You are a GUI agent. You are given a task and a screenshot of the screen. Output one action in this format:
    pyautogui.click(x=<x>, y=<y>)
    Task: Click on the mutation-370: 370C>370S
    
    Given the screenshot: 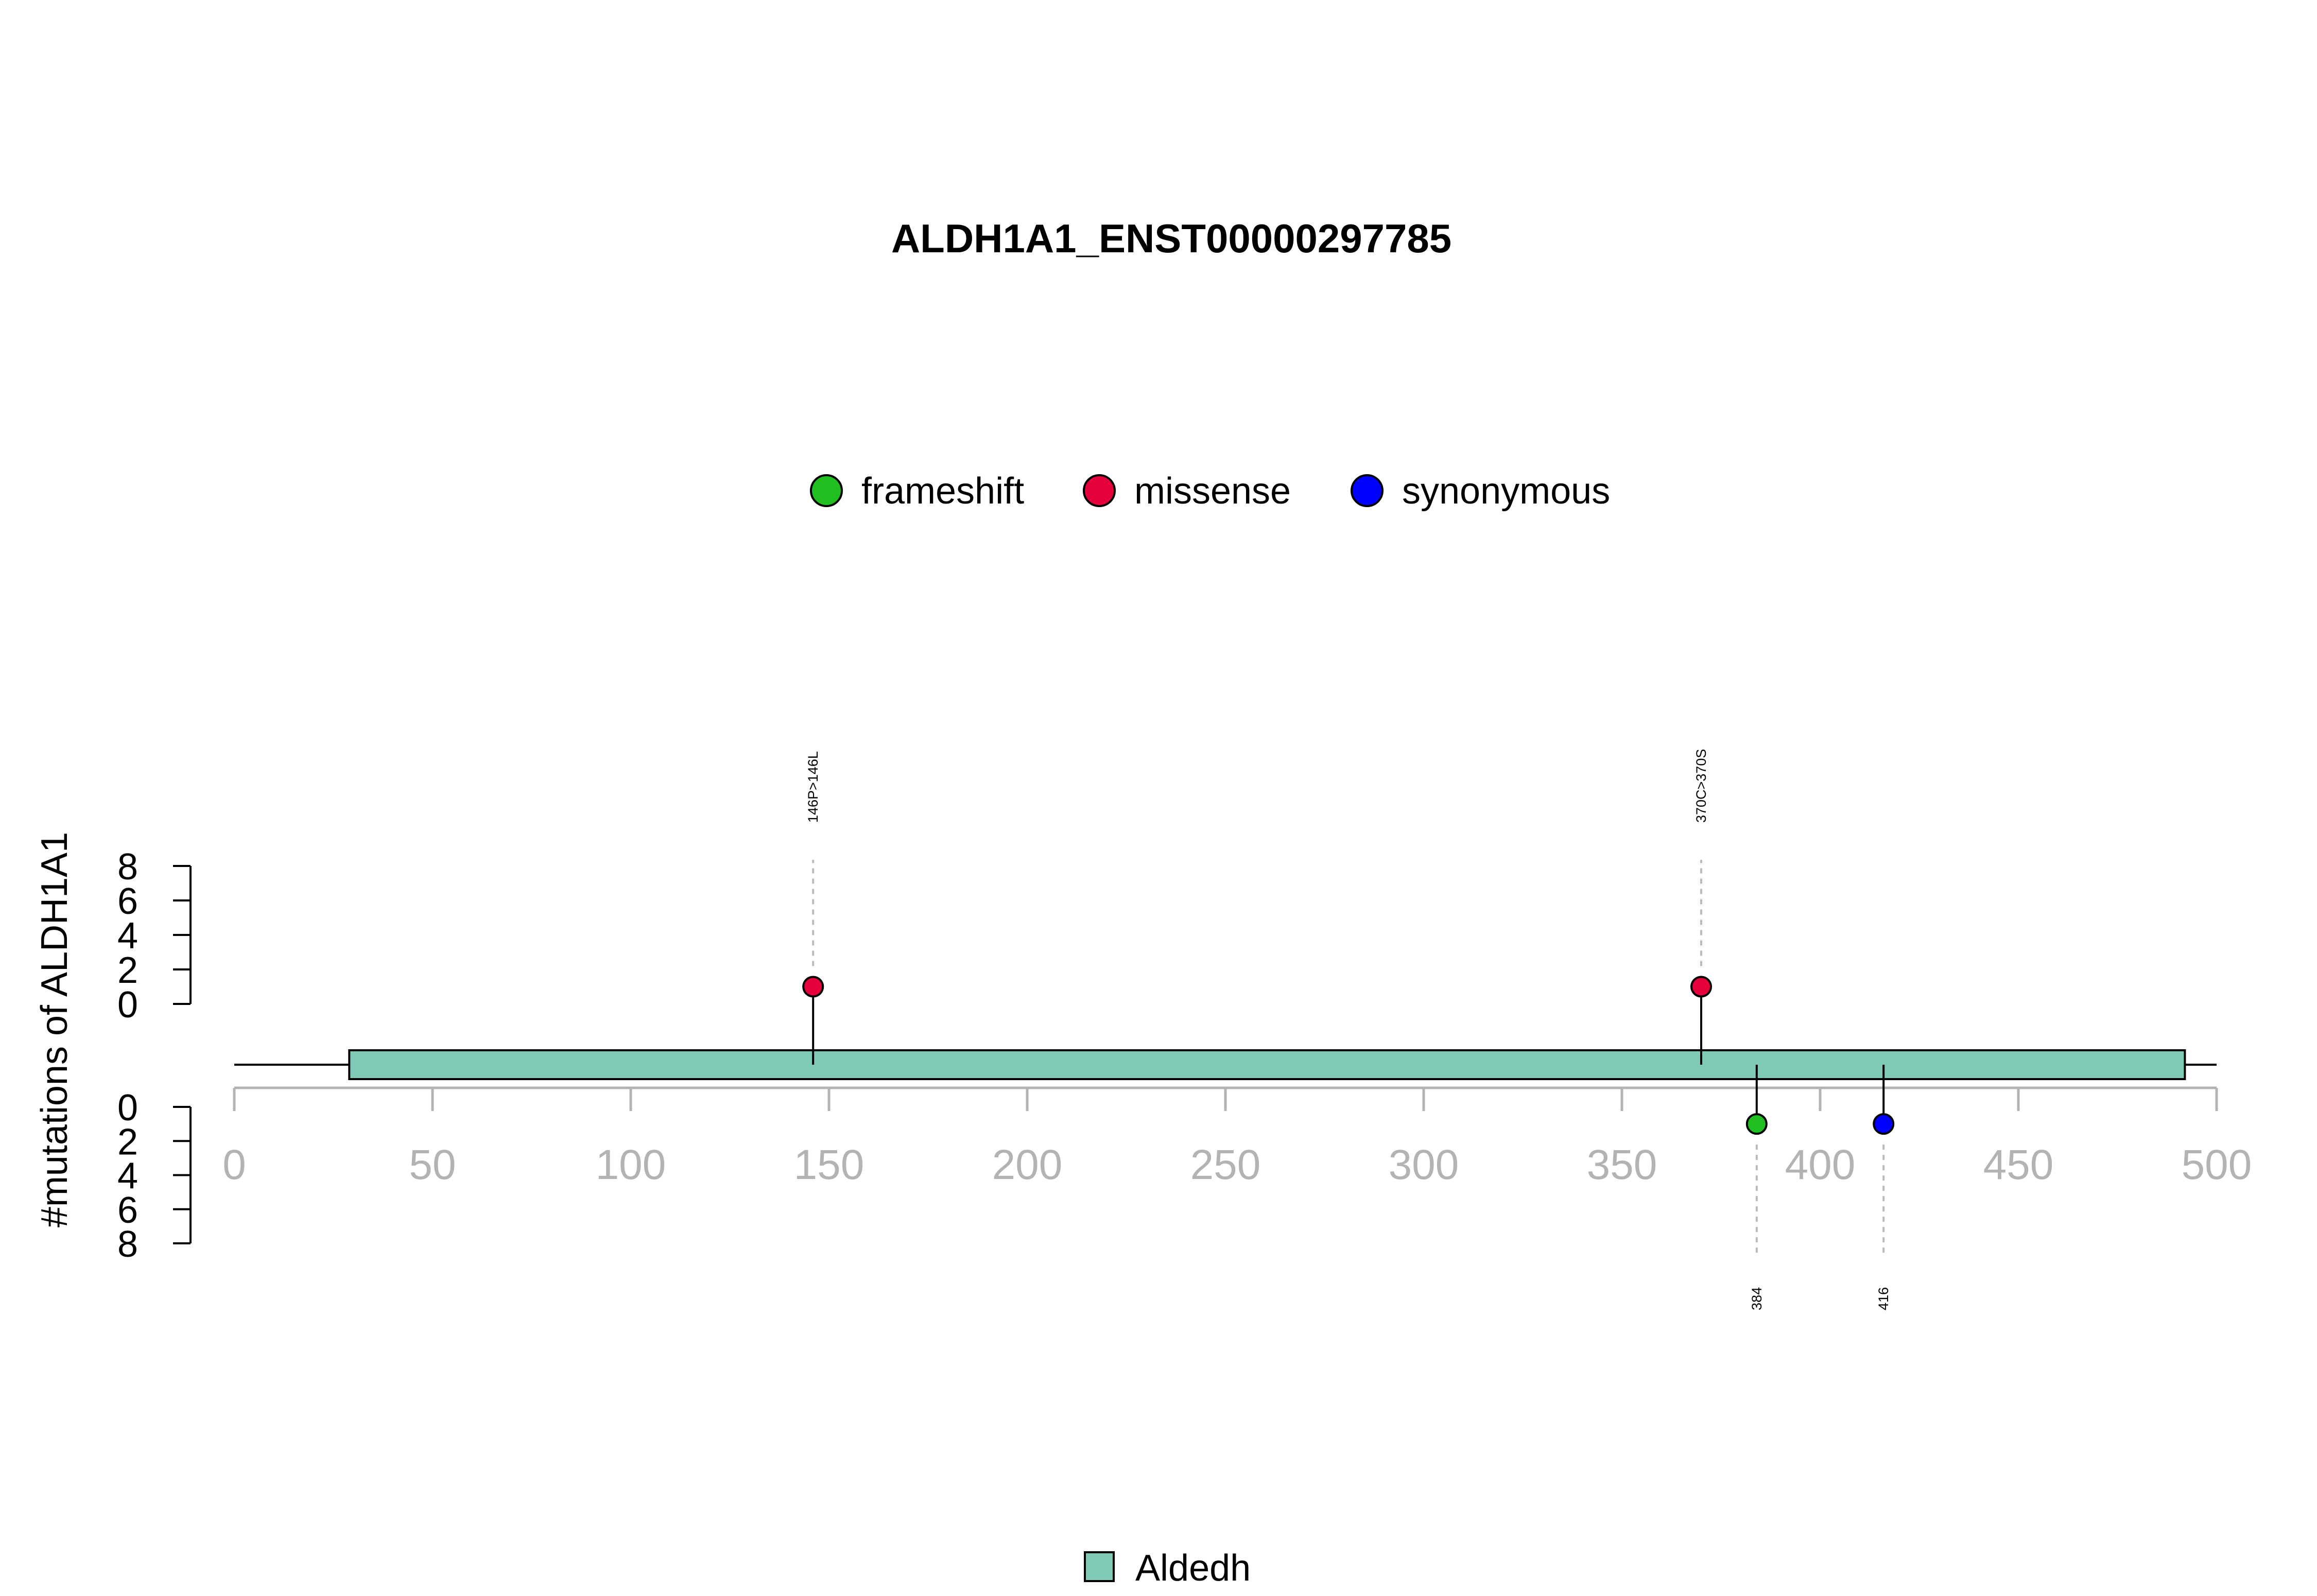 What is the action you would take?
    pyautogui.click(x=1701, y=907)
    